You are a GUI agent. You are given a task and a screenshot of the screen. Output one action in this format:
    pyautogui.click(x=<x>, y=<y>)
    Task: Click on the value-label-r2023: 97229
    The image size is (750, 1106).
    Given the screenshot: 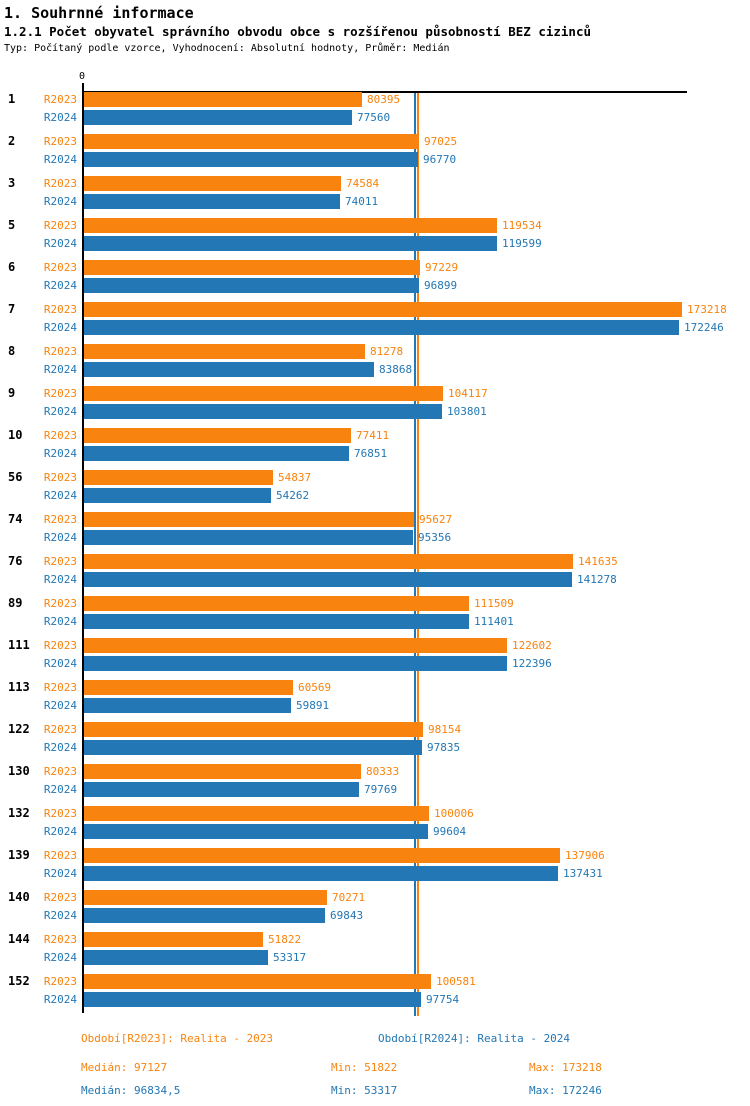 What is the action you would take?
    pyautogui.click(x=442, y=267)
    